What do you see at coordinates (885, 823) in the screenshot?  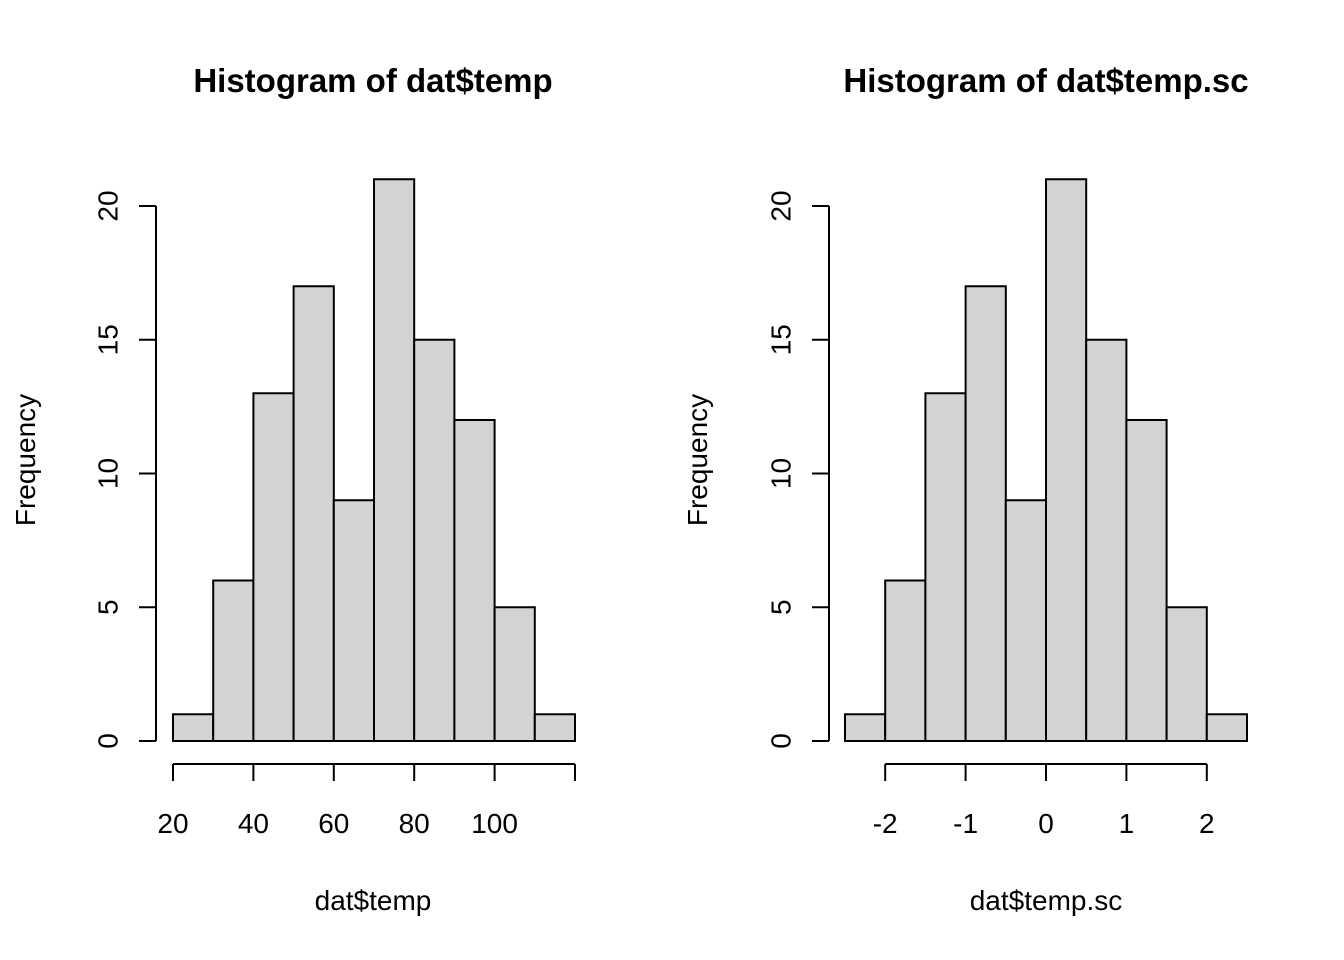 I see `x-tick-label: -2` at bounding box center [885, 823].